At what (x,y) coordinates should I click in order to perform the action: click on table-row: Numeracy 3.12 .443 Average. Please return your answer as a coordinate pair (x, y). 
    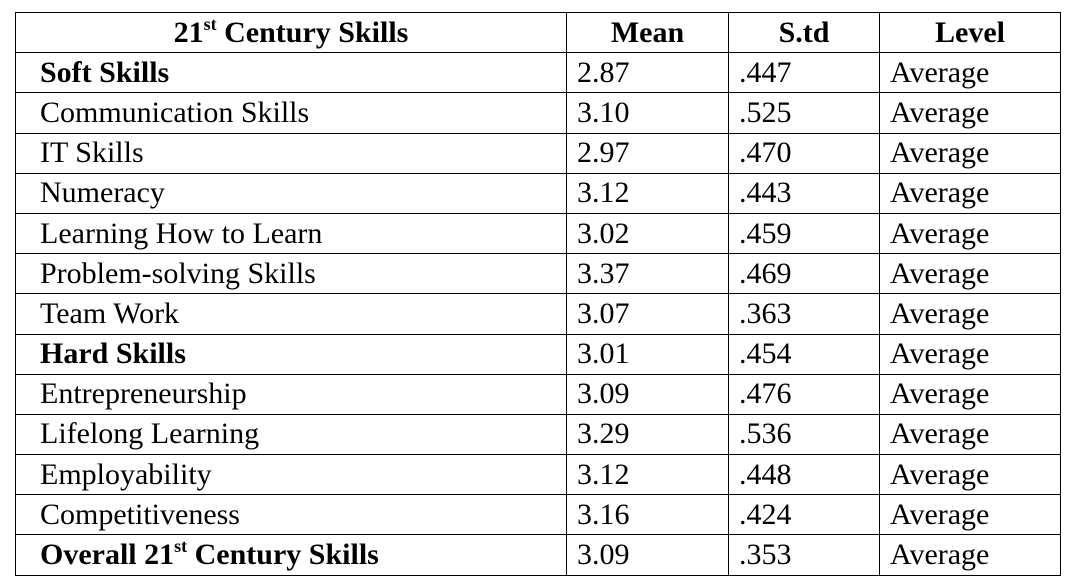
    Looking at the image, I should click on (538, 193).